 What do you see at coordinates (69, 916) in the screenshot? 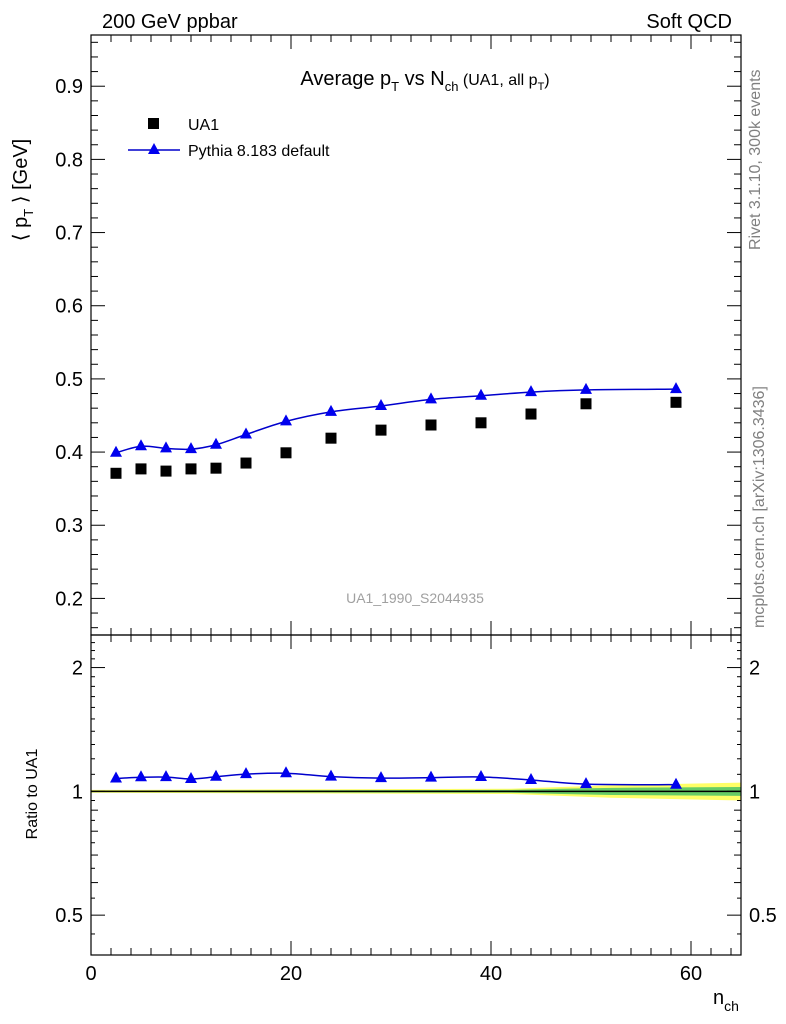
I see `ratio-y-tick-label-left: 0.5` at bounding box center [69, 916].